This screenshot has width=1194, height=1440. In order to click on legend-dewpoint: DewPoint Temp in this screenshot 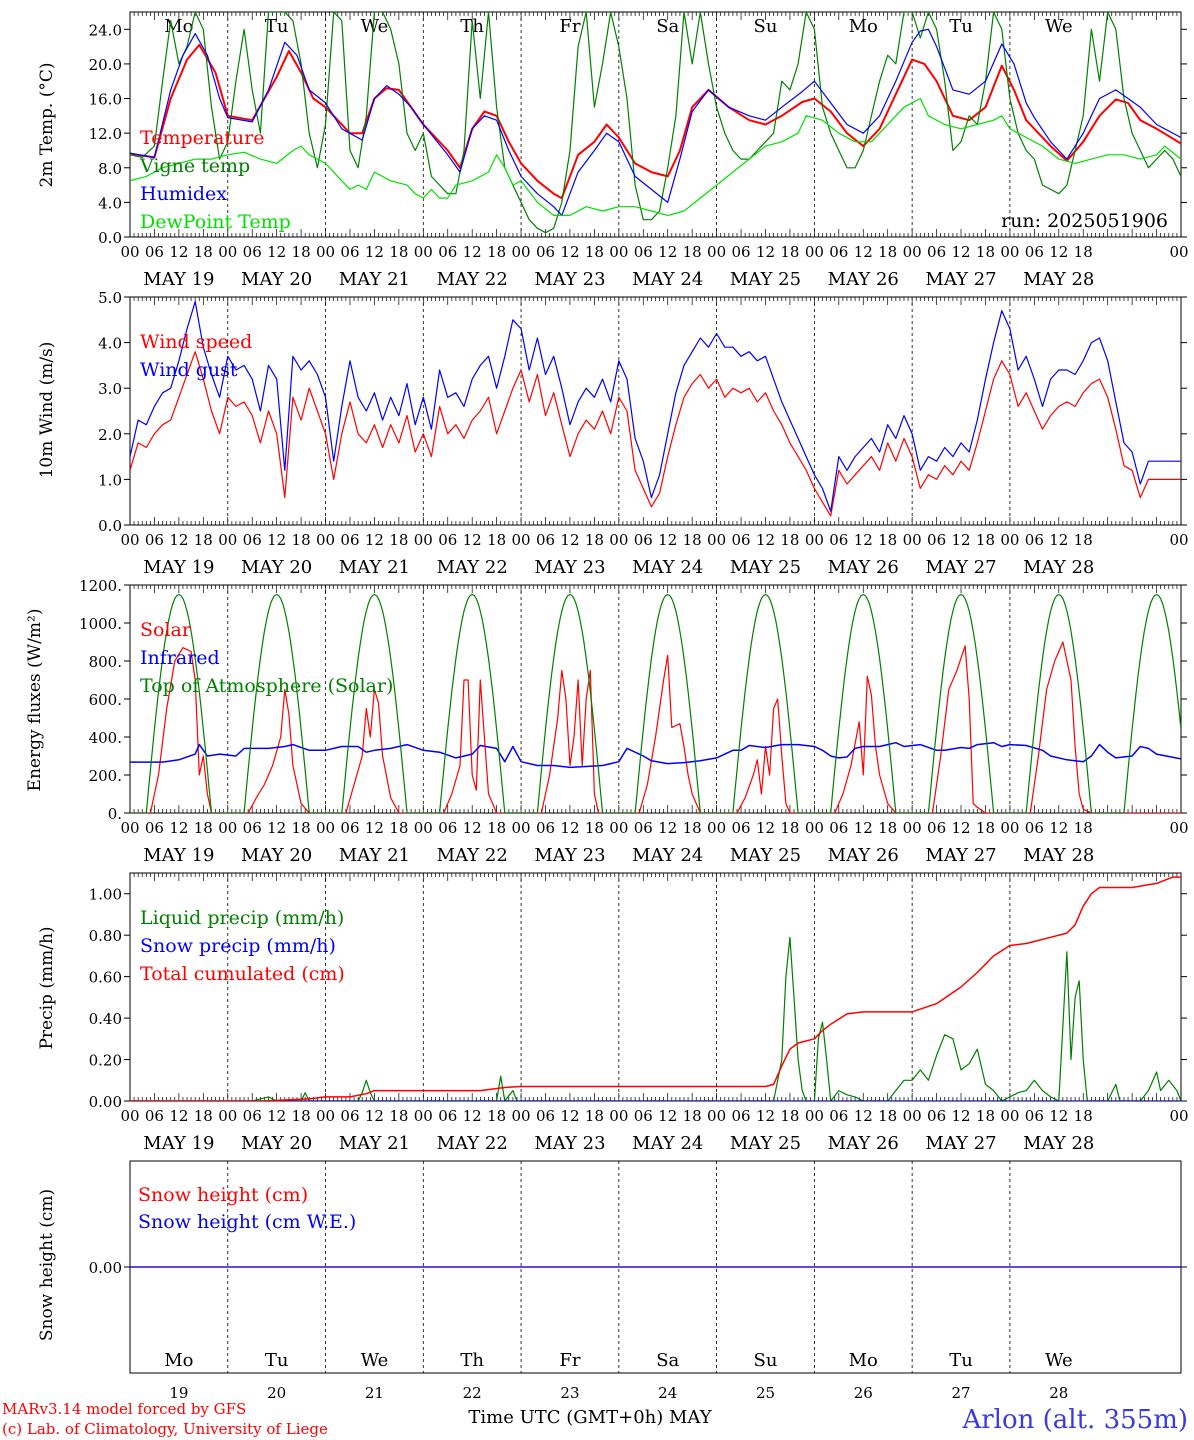, I will do `click(215, 222)`.